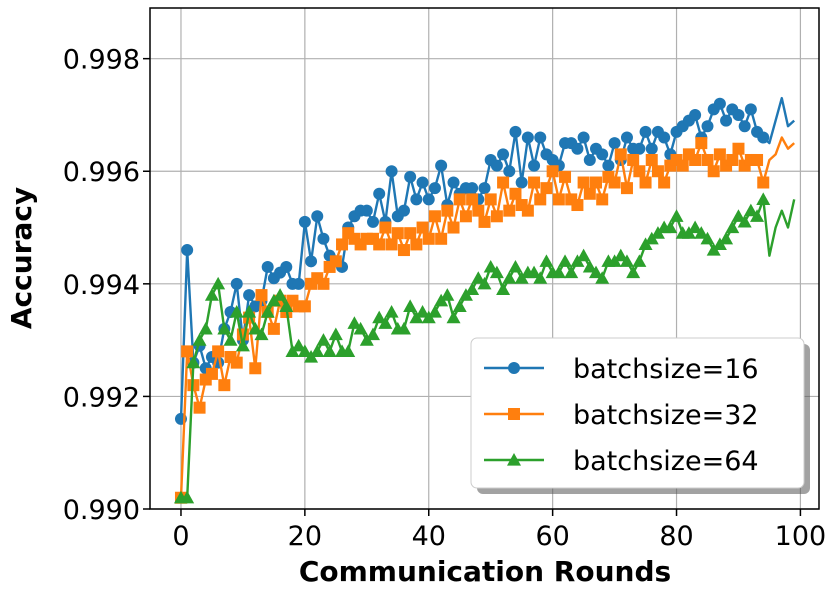 This screenshot has height=590, width=830. I want to click on x-tick-label: 20, so click(305, 536).